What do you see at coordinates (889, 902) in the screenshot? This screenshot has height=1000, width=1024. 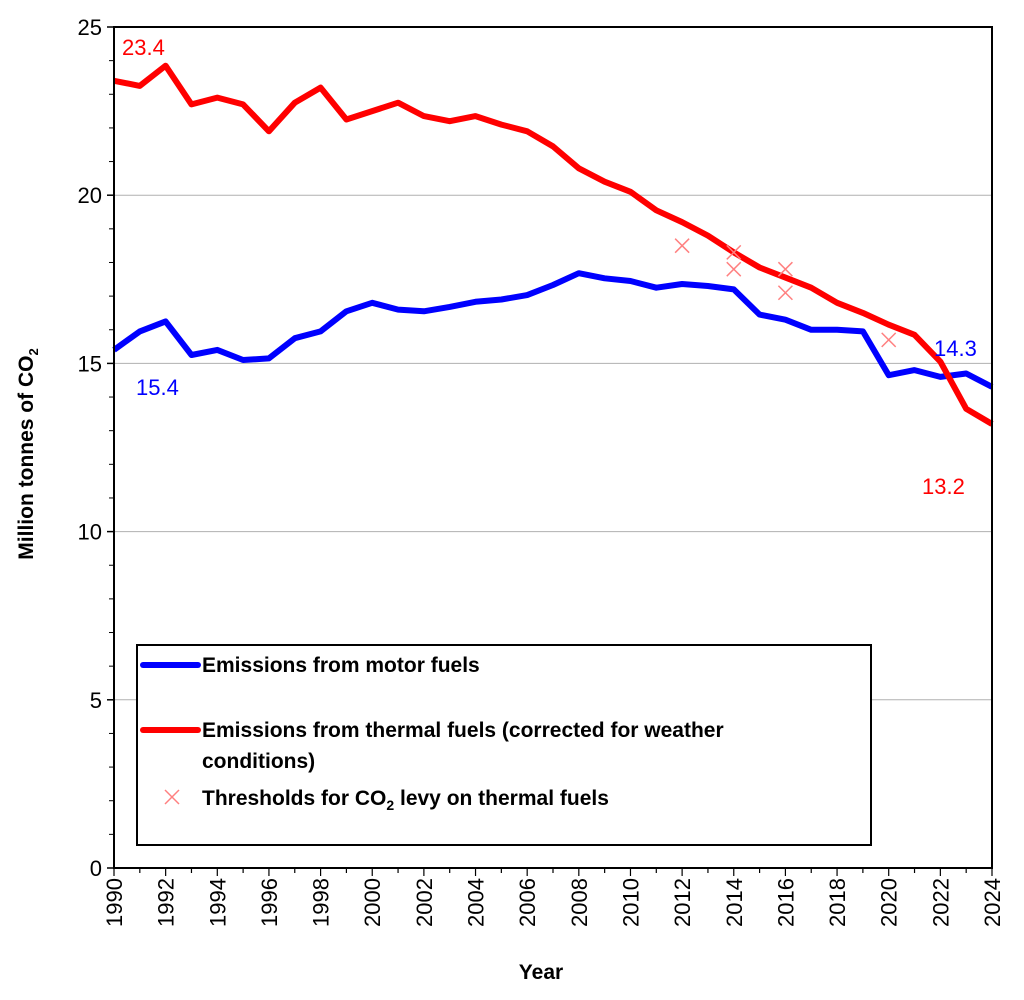 I see `x-tick-label: 2020` at bounding box center [889, 902].